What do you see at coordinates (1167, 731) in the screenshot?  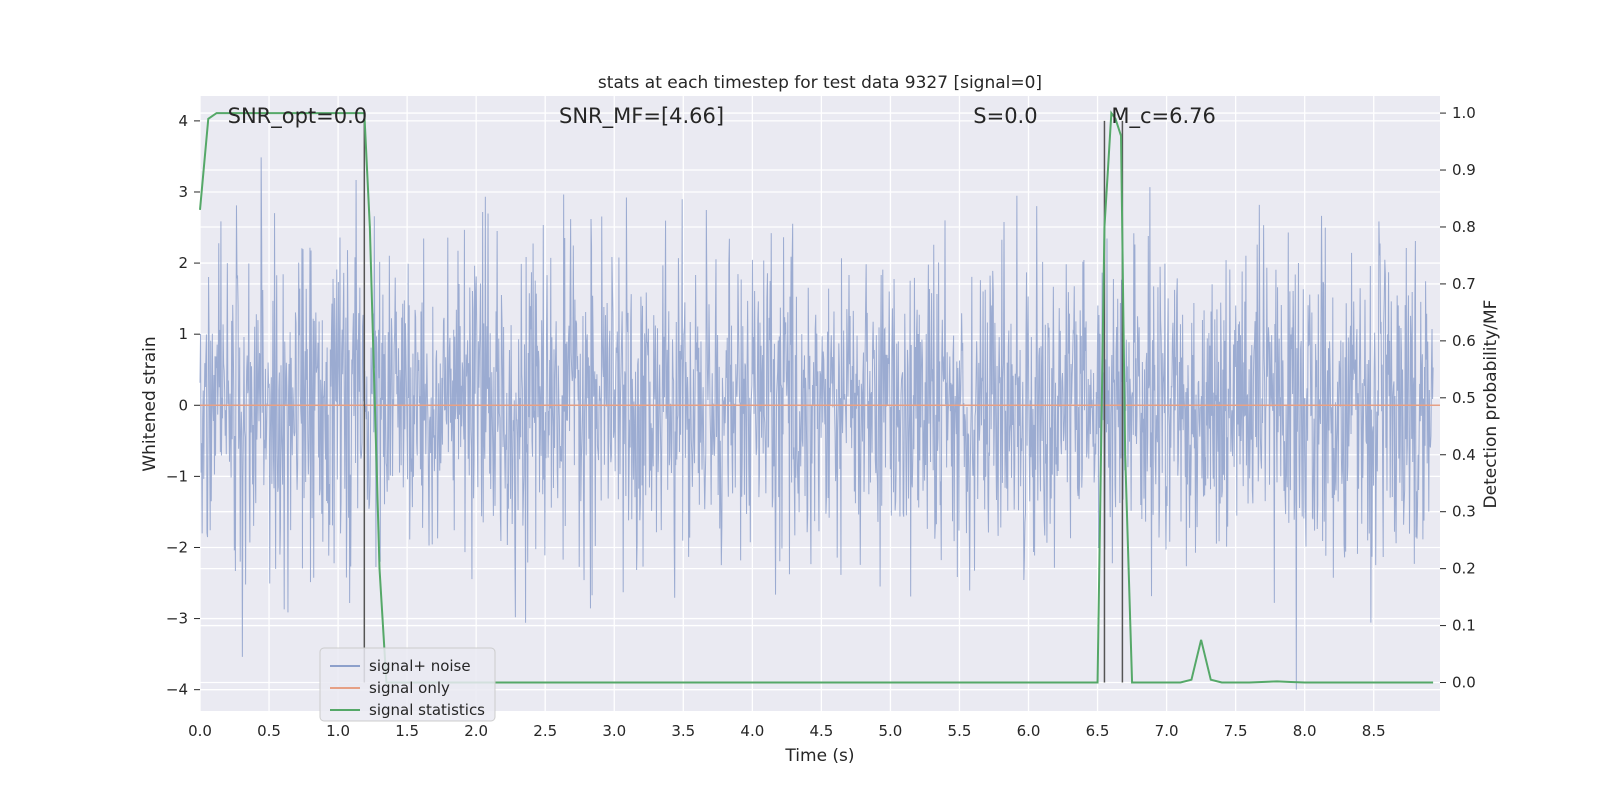 I see `x-tick-label: 7.0` at bounding box center [1167, 731].